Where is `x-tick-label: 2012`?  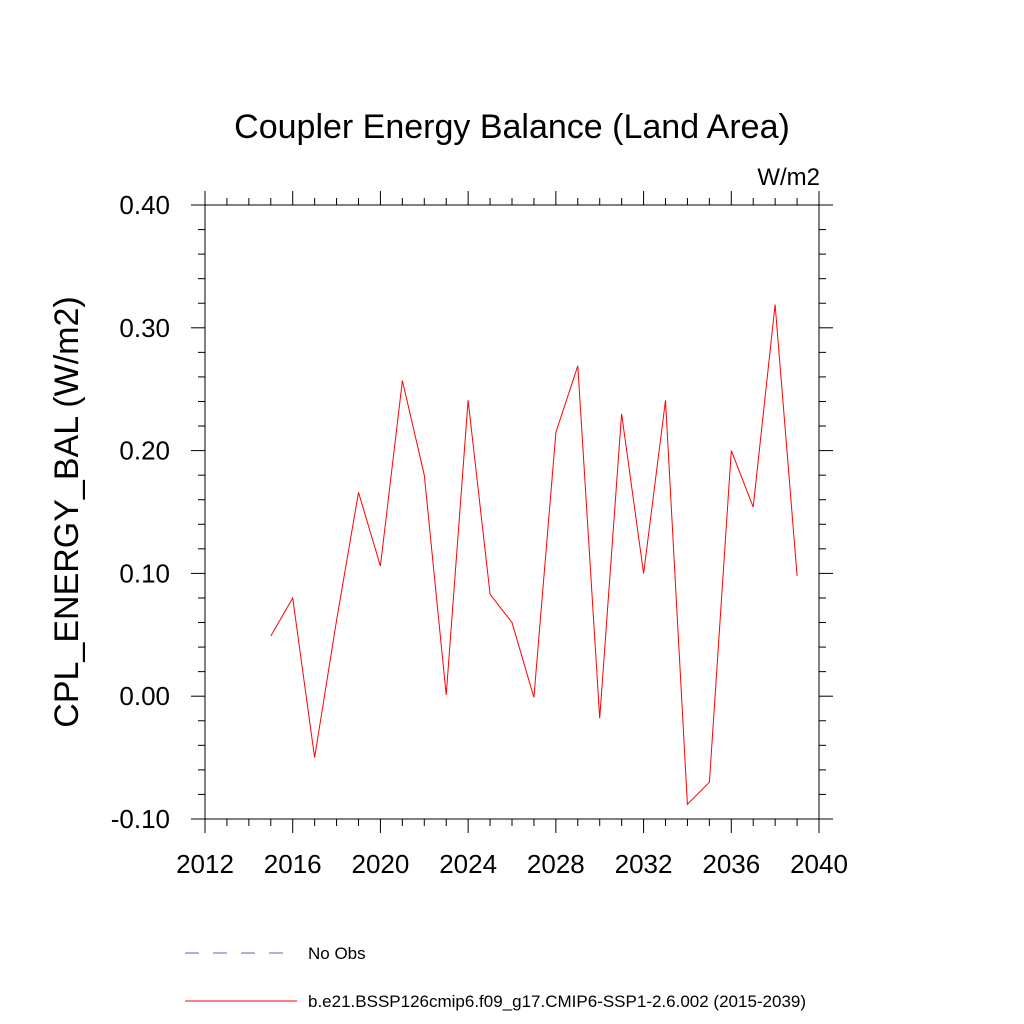
x-tick-label: 2012 is located at coordinates (205, 864).